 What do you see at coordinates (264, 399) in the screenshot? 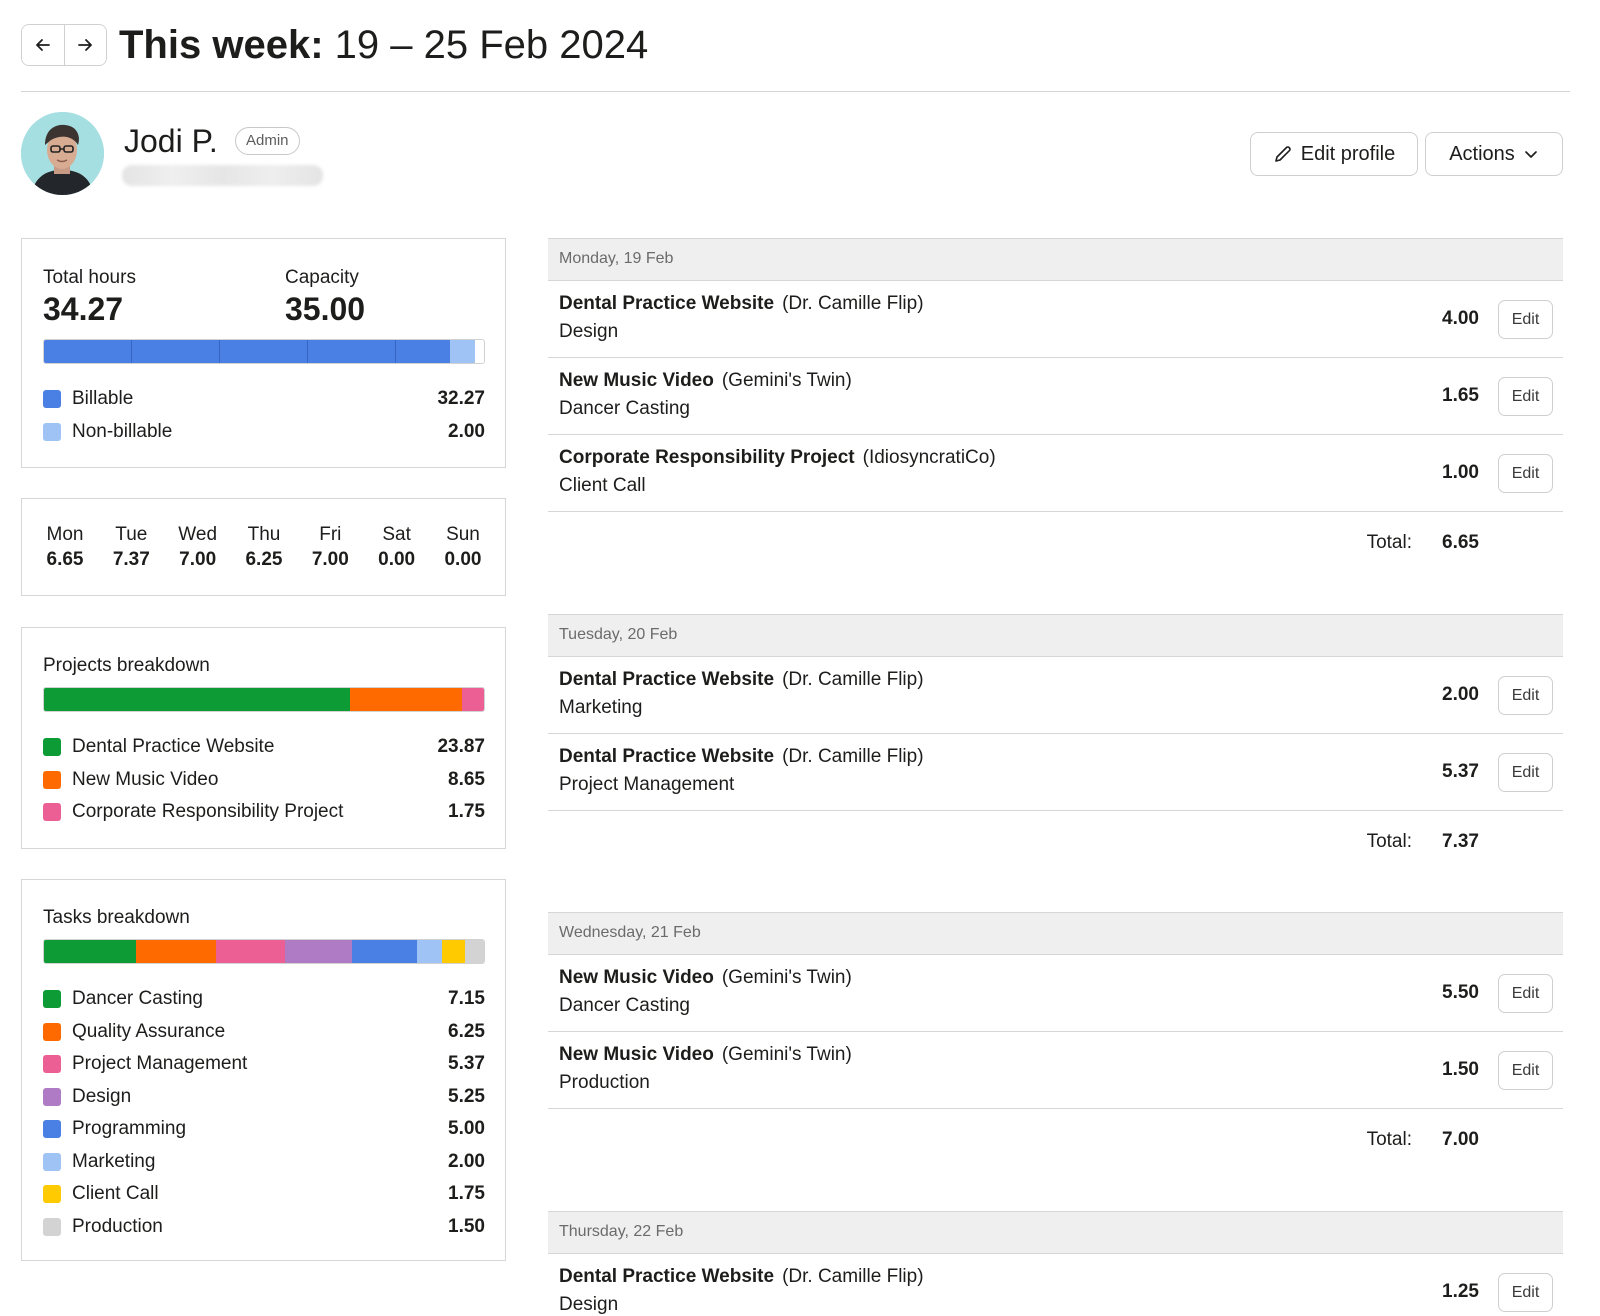
I see `legend-item-billable: Billable 32.27` at bounding box center [264, 399].